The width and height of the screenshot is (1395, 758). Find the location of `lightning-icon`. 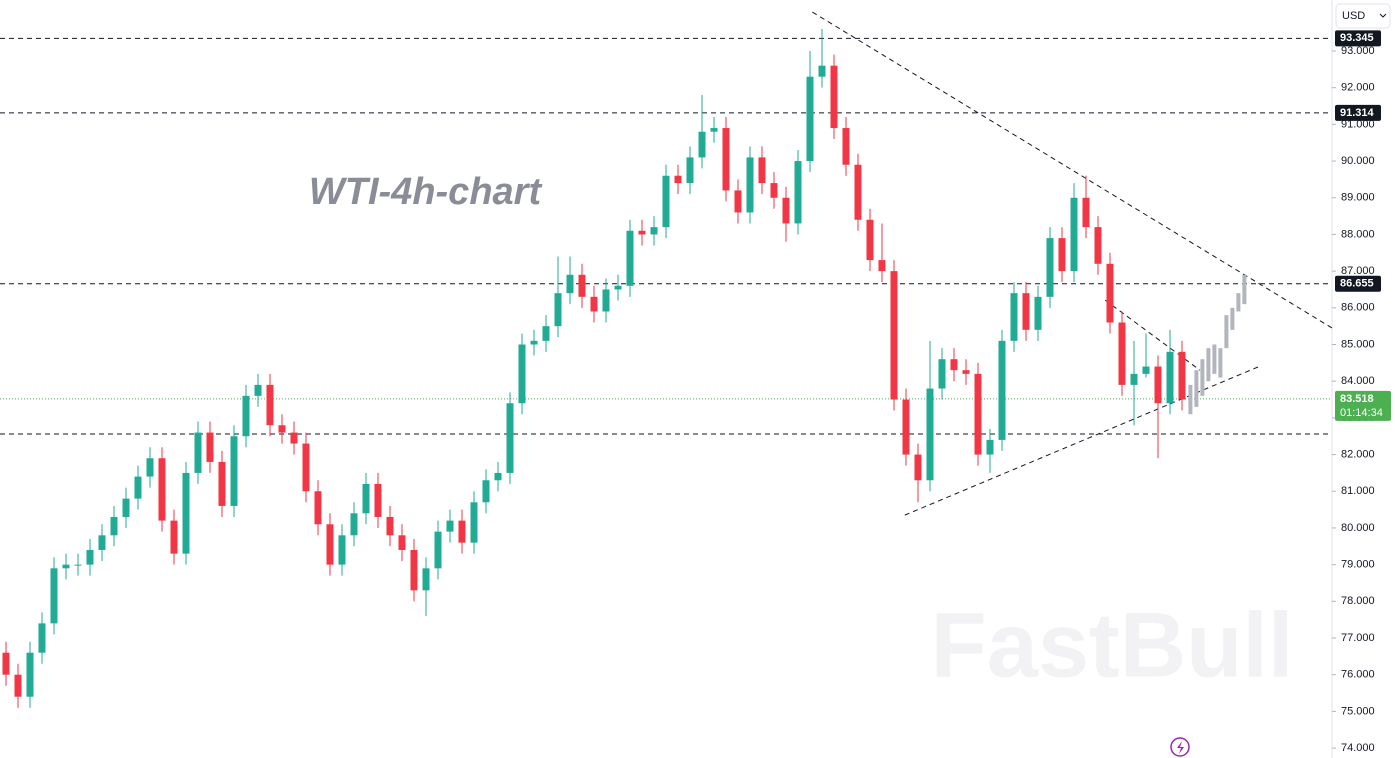

lightning-icon is located at coordinates (1180, 747).